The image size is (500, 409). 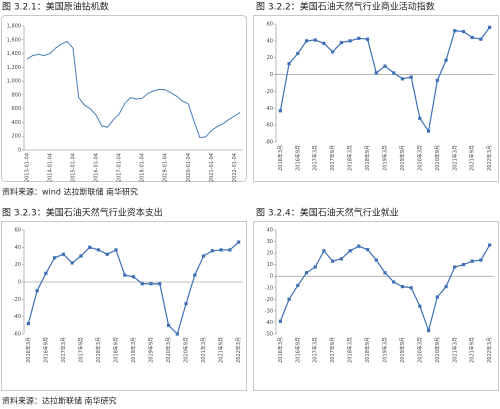 What do you see at coordinates (17, 335) in the screenshot?
I see `y-tick-label: -60` at bounding box center [17, 335].